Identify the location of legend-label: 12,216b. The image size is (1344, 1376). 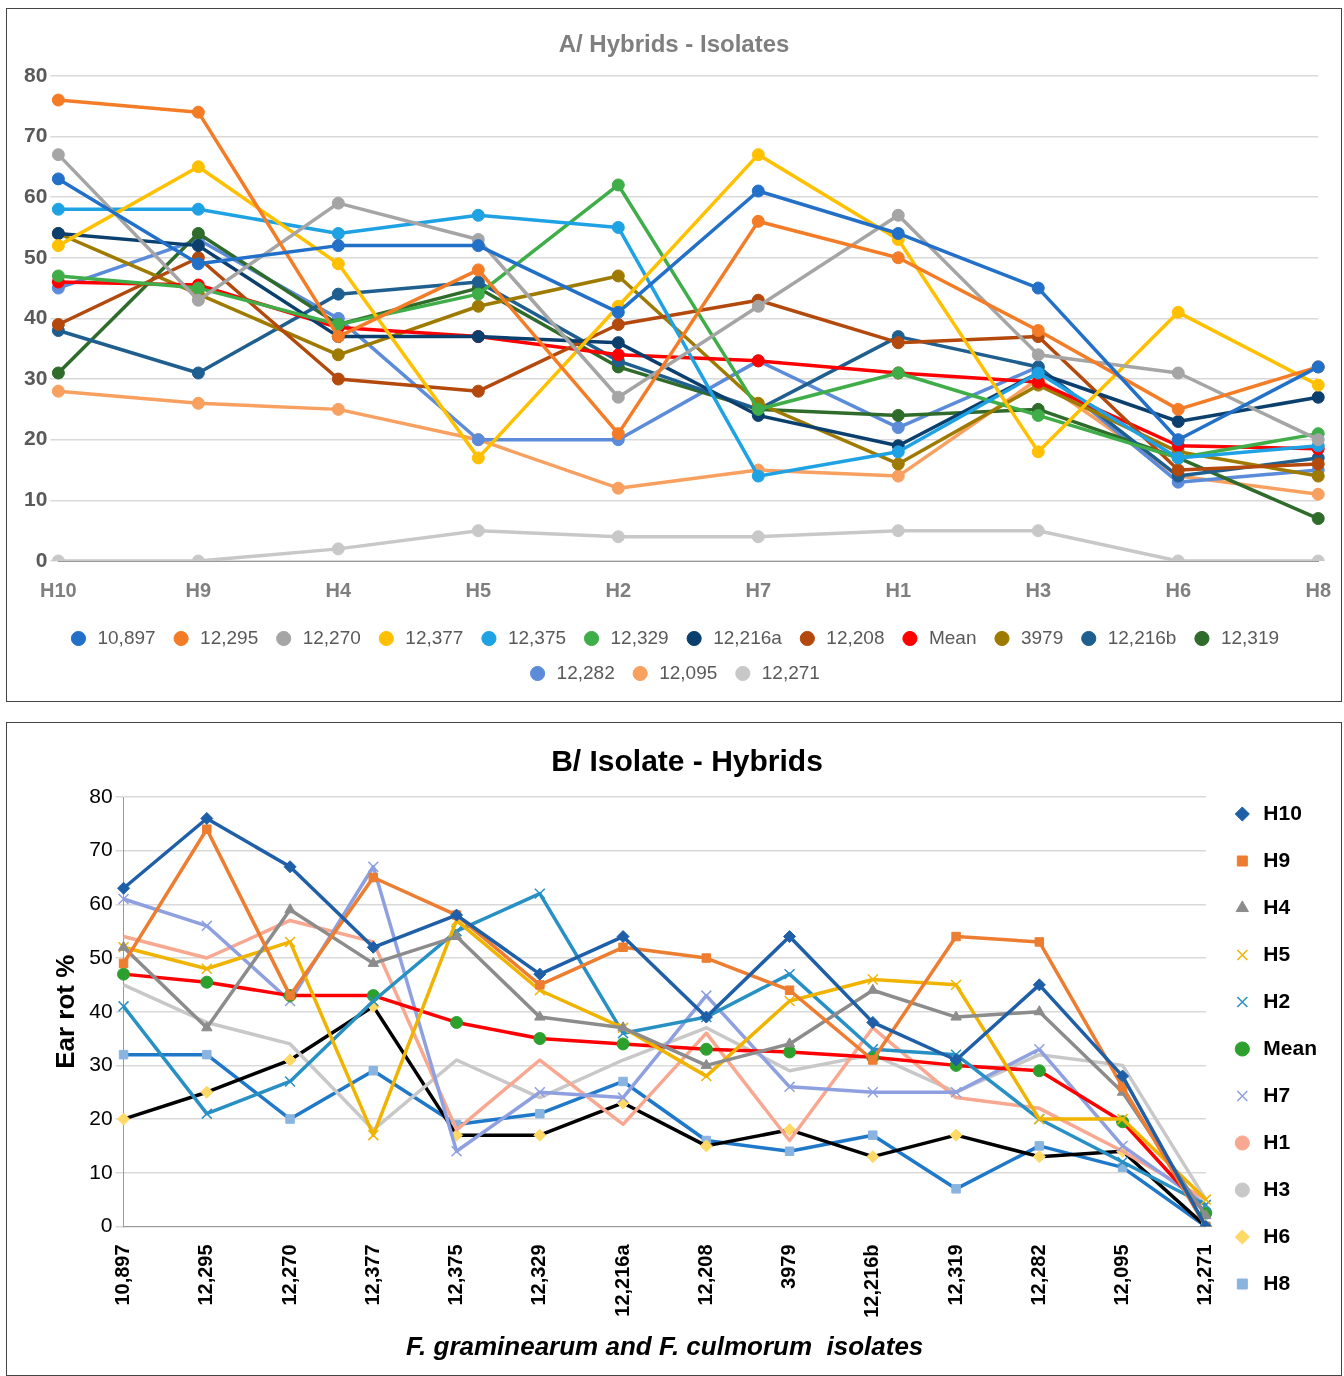
(1142, 637).